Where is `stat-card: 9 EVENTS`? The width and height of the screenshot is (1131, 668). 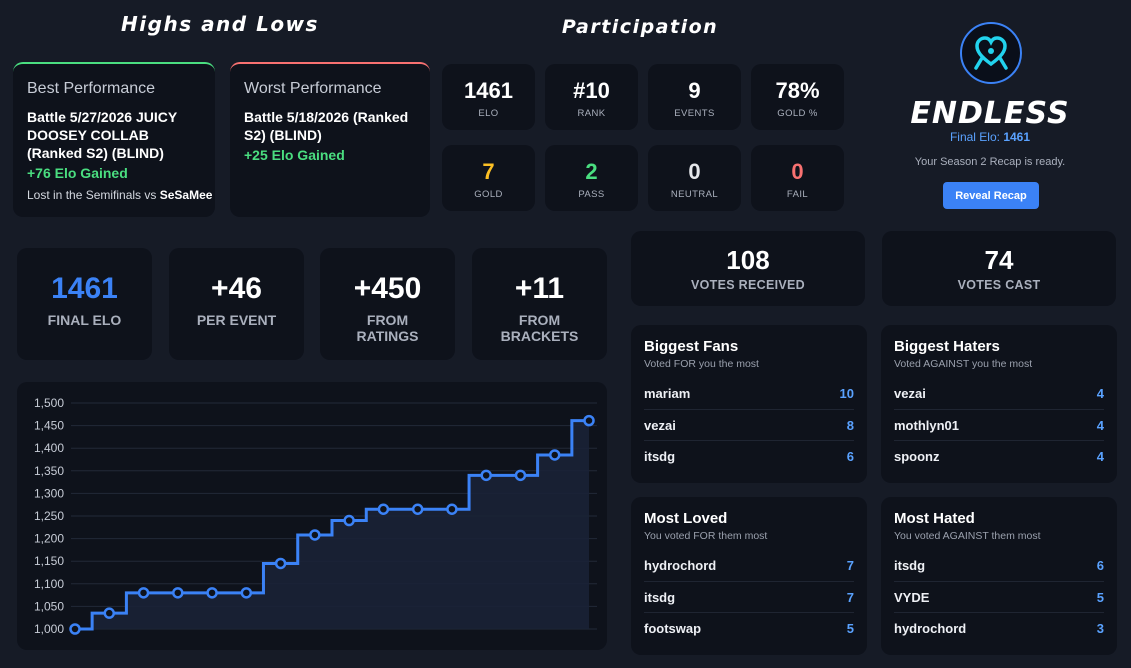
stat-card: 9 EVENTS is located at coordinates (694, 97).